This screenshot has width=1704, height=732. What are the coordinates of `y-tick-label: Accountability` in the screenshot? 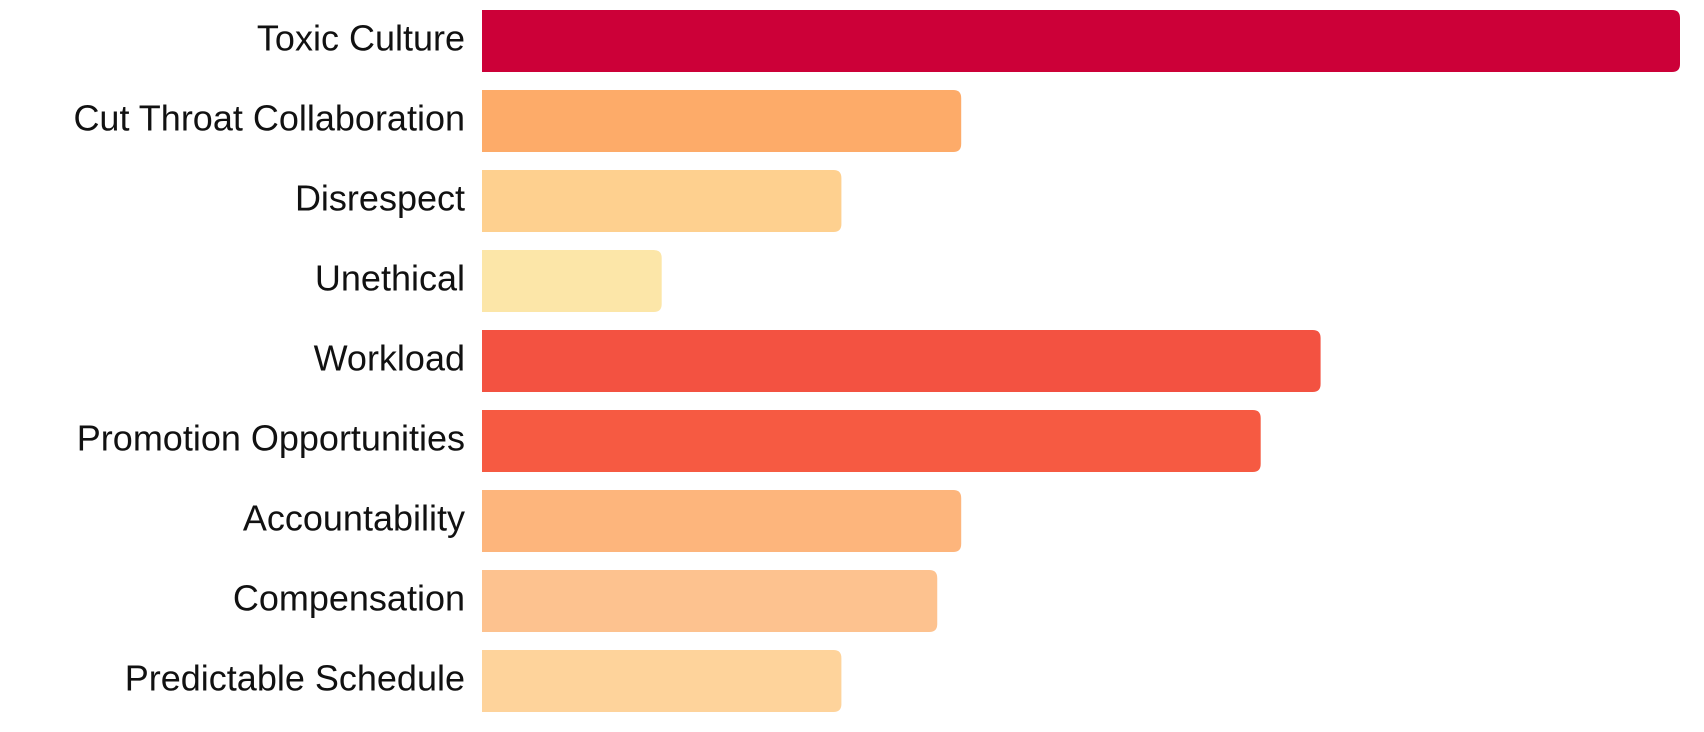 It's located at (354, 518).